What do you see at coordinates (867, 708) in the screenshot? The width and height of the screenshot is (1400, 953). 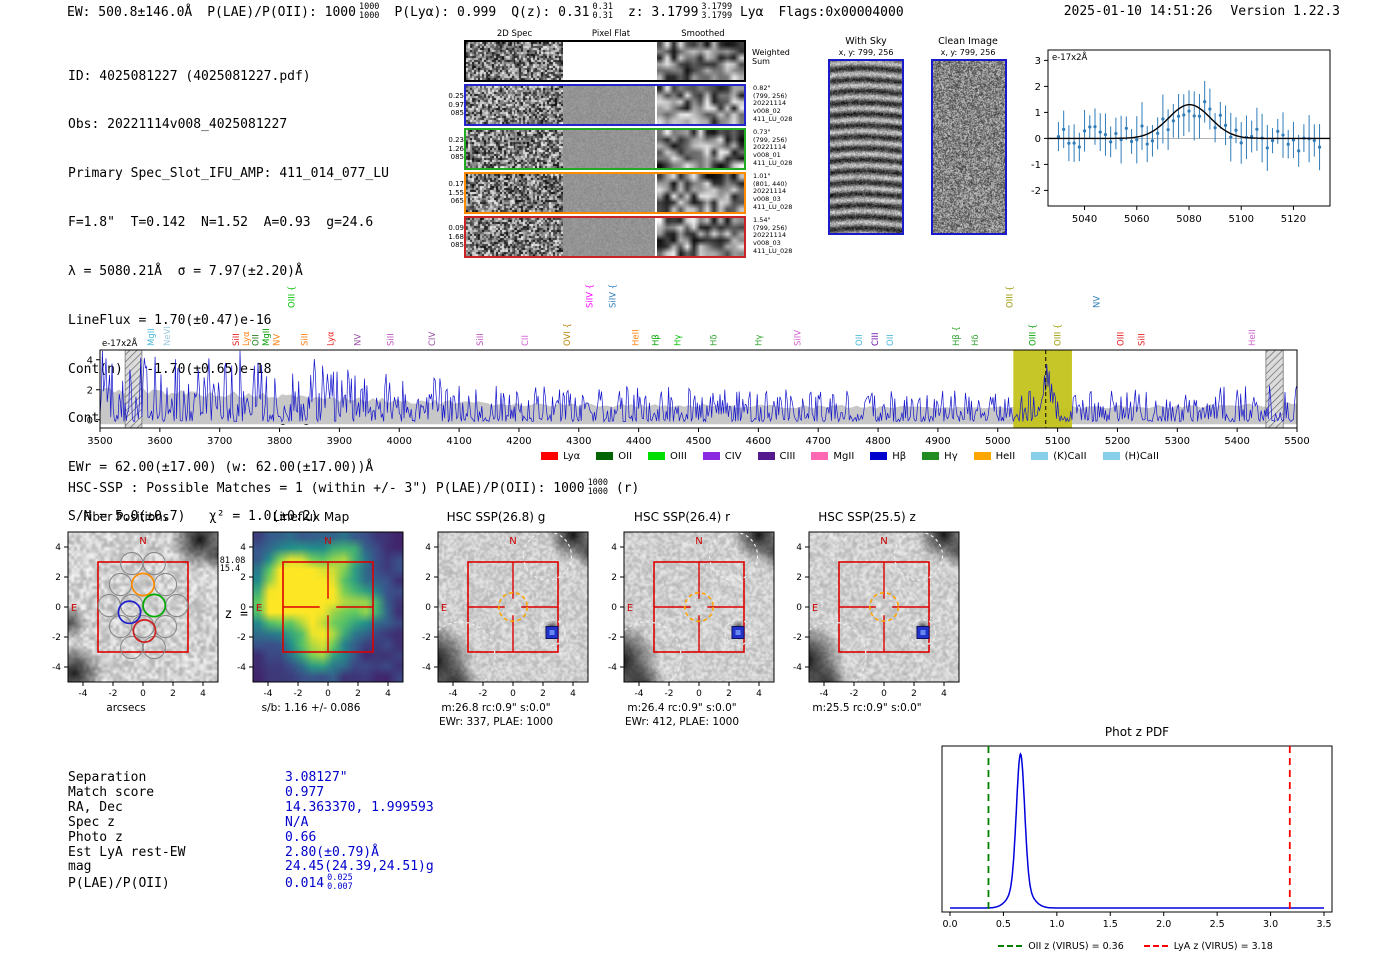 I see `panel-sublabel: m:25.5 rc:0.9" s:0.0"` at bounding box center [867, 708].